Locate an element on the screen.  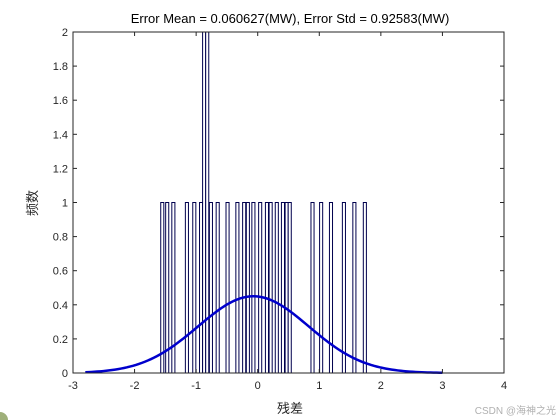
x-tick-label: -2 is located at coordinates (135, 386).